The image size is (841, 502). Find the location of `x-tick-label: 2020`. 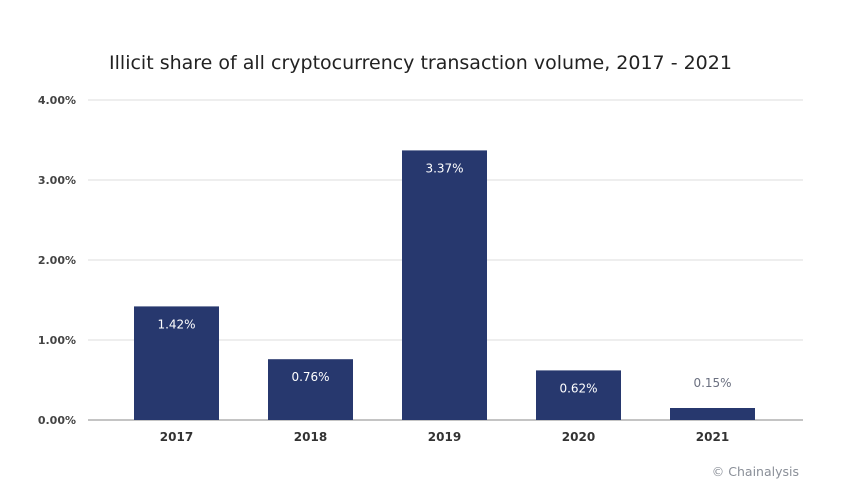

x-tick-label: 2020 is located at coordinates (578, 437).